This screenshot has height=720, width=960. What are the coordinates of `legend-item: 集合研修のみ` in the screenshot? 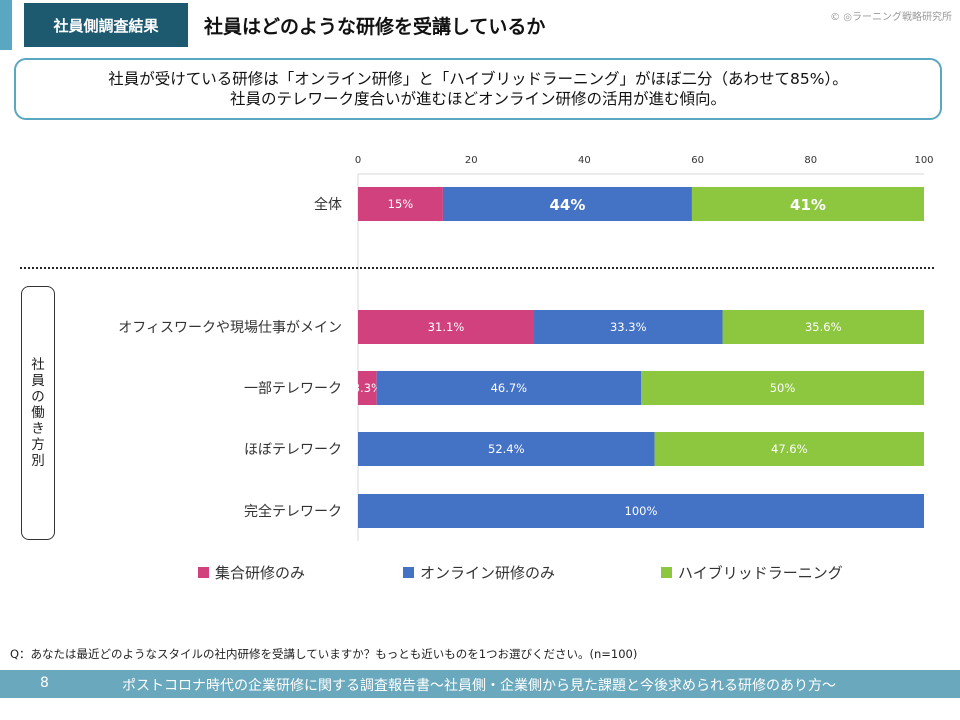 It's located at (251, 572).